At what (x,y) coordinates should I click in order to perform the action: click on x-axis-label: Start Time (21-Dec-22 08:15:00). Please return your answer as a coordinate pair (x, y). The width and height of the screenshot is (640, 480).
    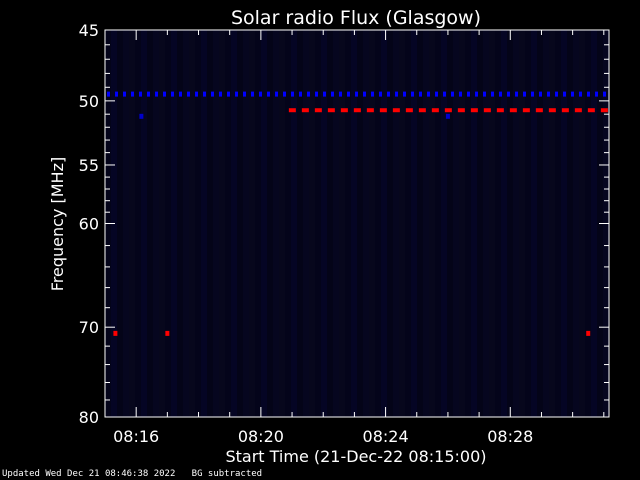
    Looking at the image, I should click on (355, 456).